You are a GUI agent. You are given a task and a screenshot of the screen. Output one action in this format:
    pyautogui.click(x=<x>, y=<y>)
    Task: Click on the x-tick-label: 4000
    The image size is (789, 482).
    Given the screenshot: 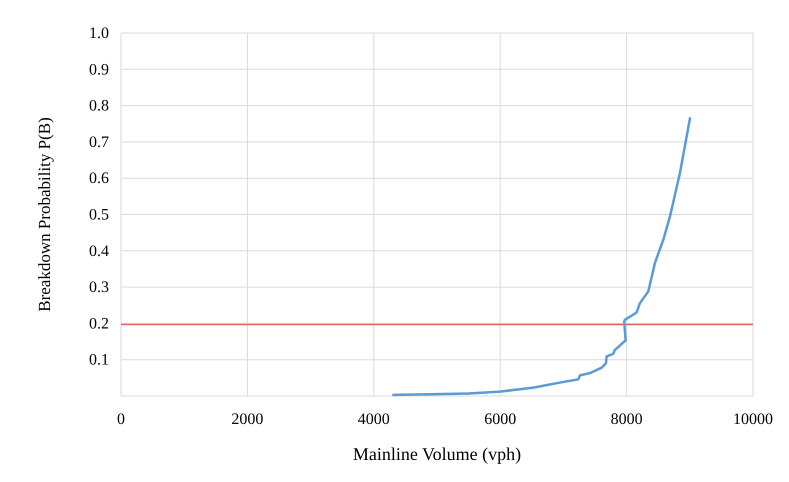 What is the action you would take?
    pyautogui.click(x=374, y=419)
    